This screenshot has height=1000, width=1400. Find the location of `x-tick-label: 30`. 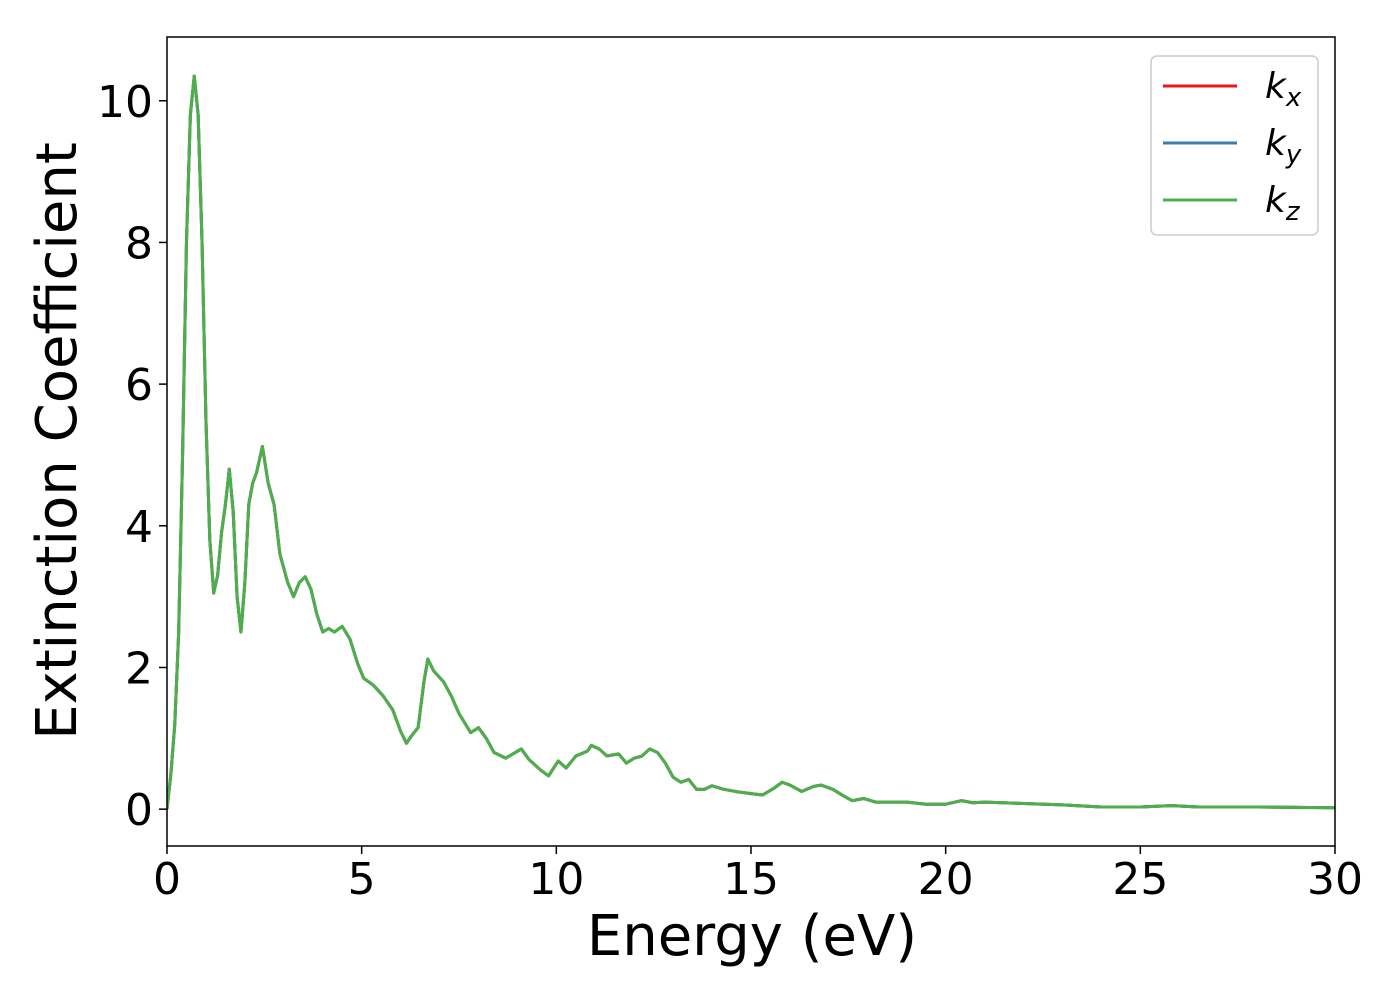

x-tick-label: 30 is located at coordinates (1335, 879).